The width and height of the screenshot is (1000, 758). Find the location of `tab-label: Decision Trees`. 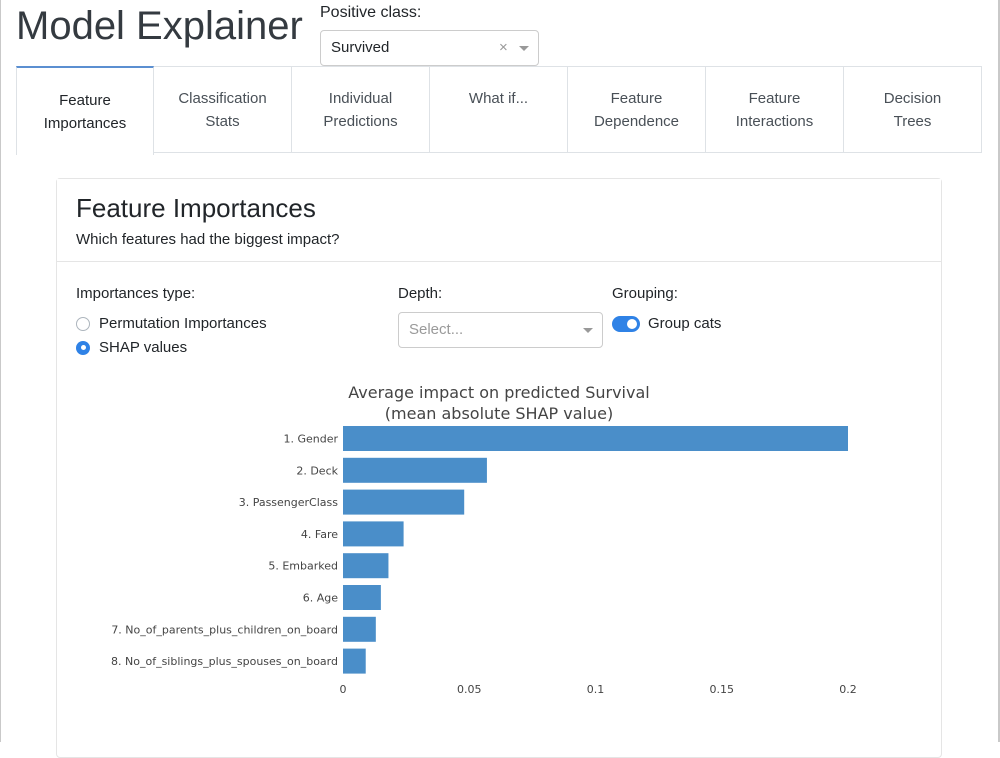

tab-label: Decision Trees is located at coordinates (912, 110).